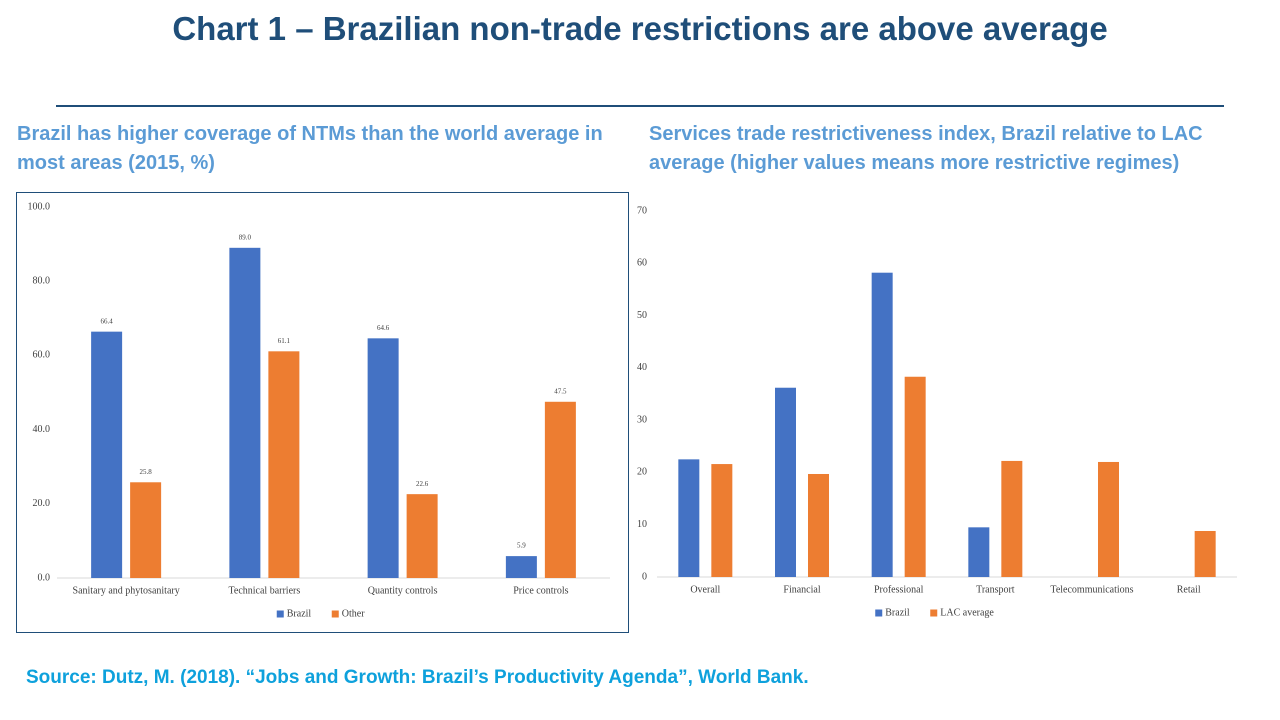 This screenshot has width=1280, height=720. What do you see at coordinates (383, 328) in the screenshot?
I see `value-label: 64.6` at bounding box center [383, 328].